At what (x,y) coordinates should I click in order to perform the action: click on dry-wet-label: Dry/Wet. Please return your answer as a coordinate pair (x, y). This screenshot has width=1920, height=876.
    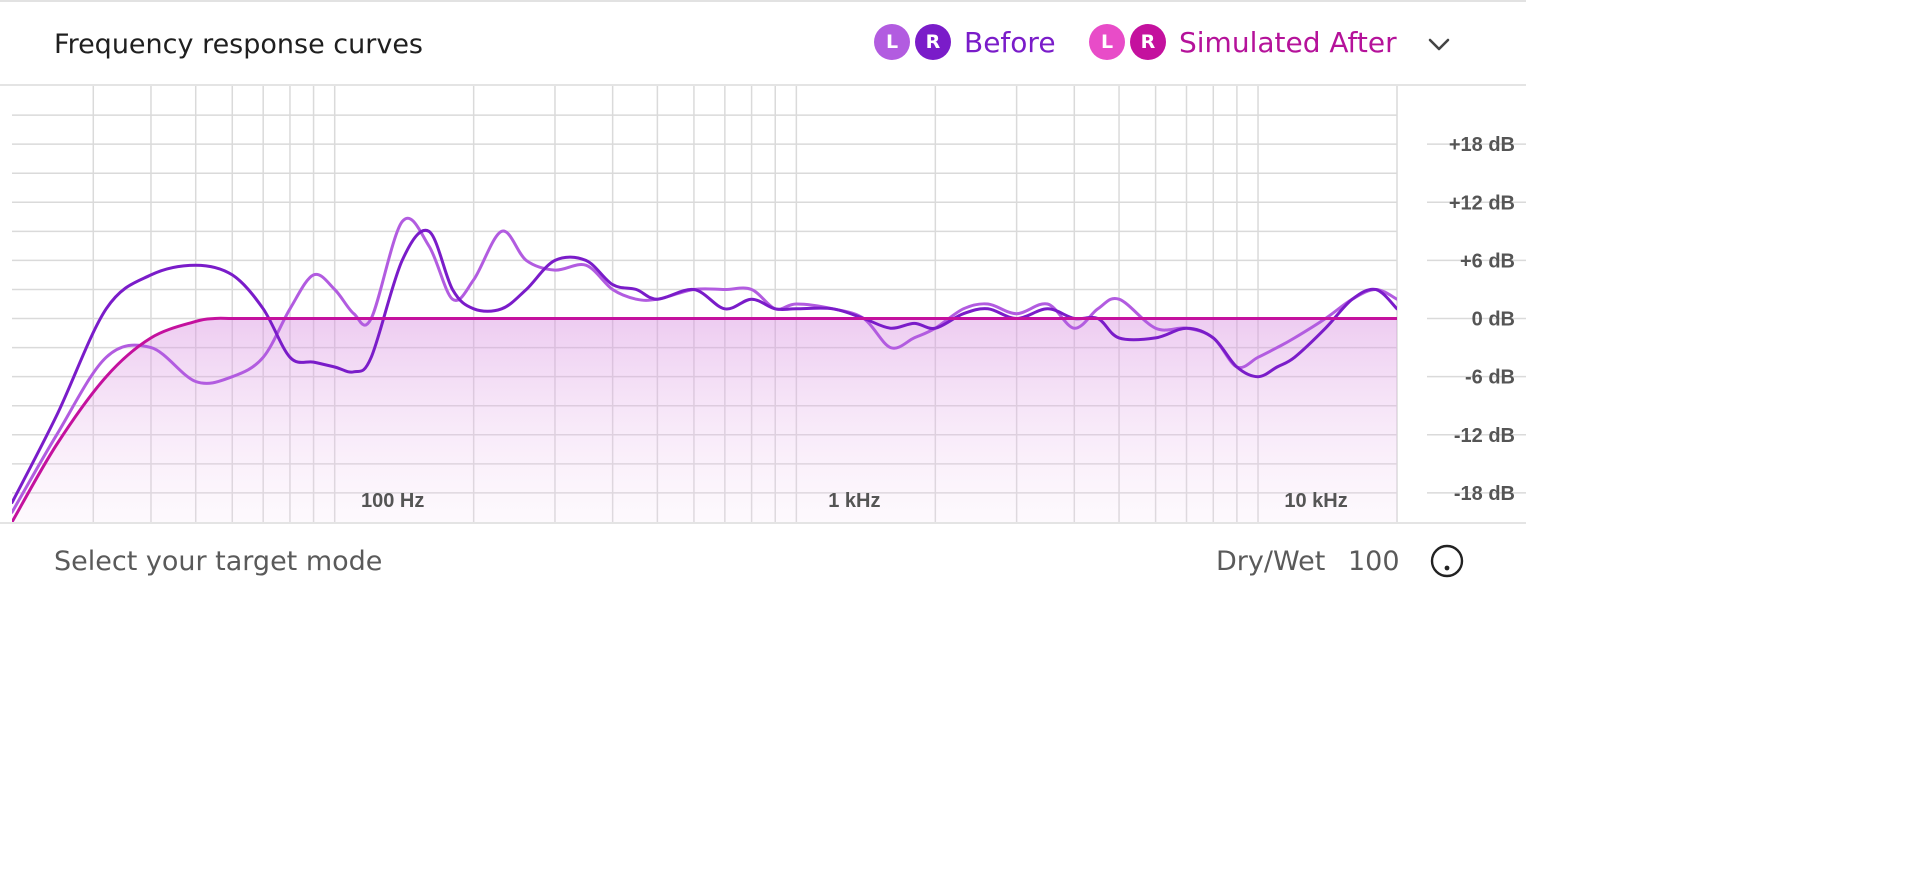
    Looking at the image, I should click on (1271, 561).